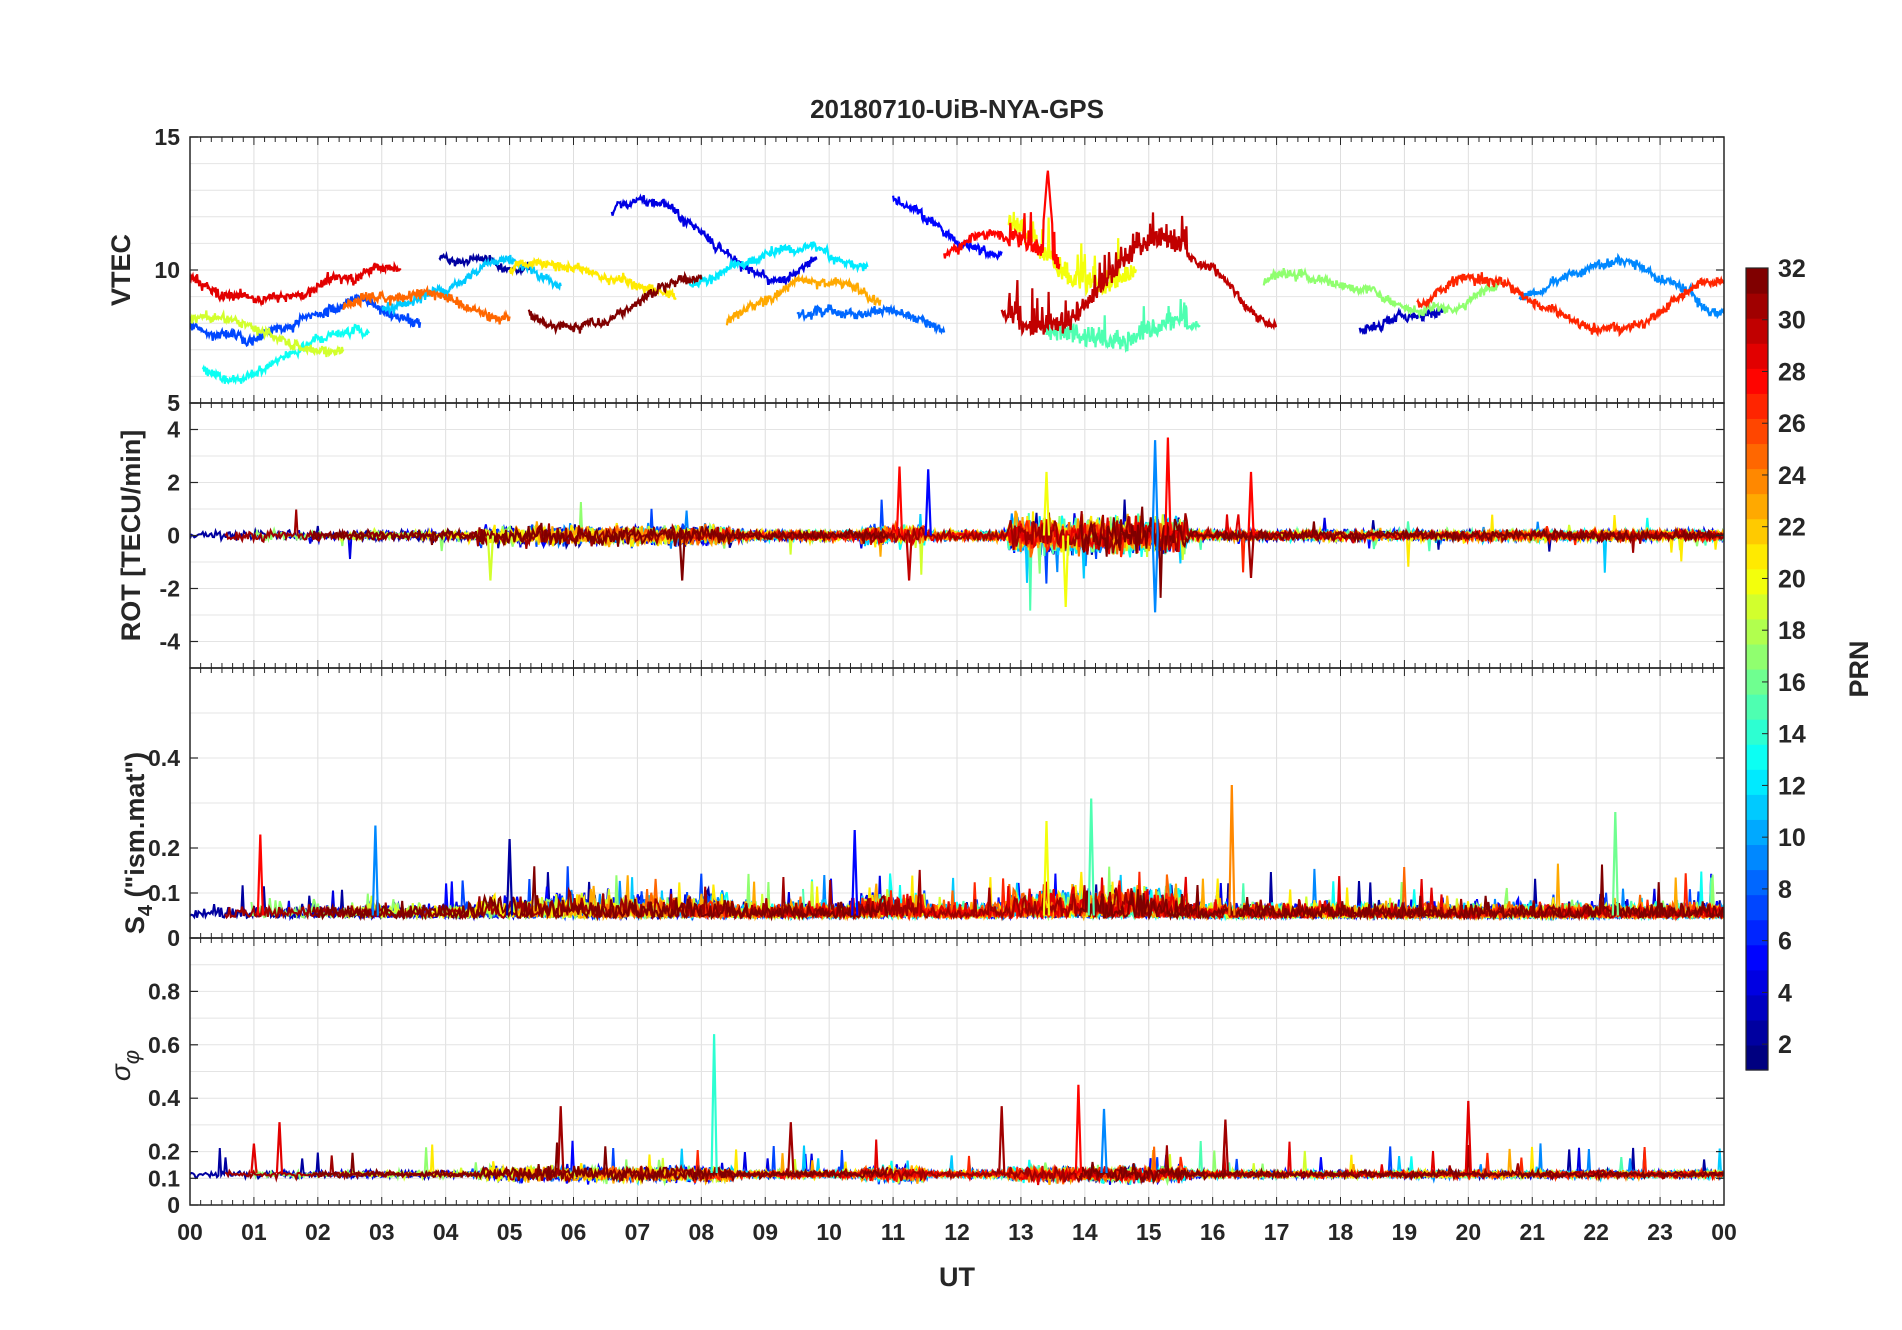 This screenshot has height=1330, width=1902. I want to click on y-tick-label: 0.4, so click(164, 758).